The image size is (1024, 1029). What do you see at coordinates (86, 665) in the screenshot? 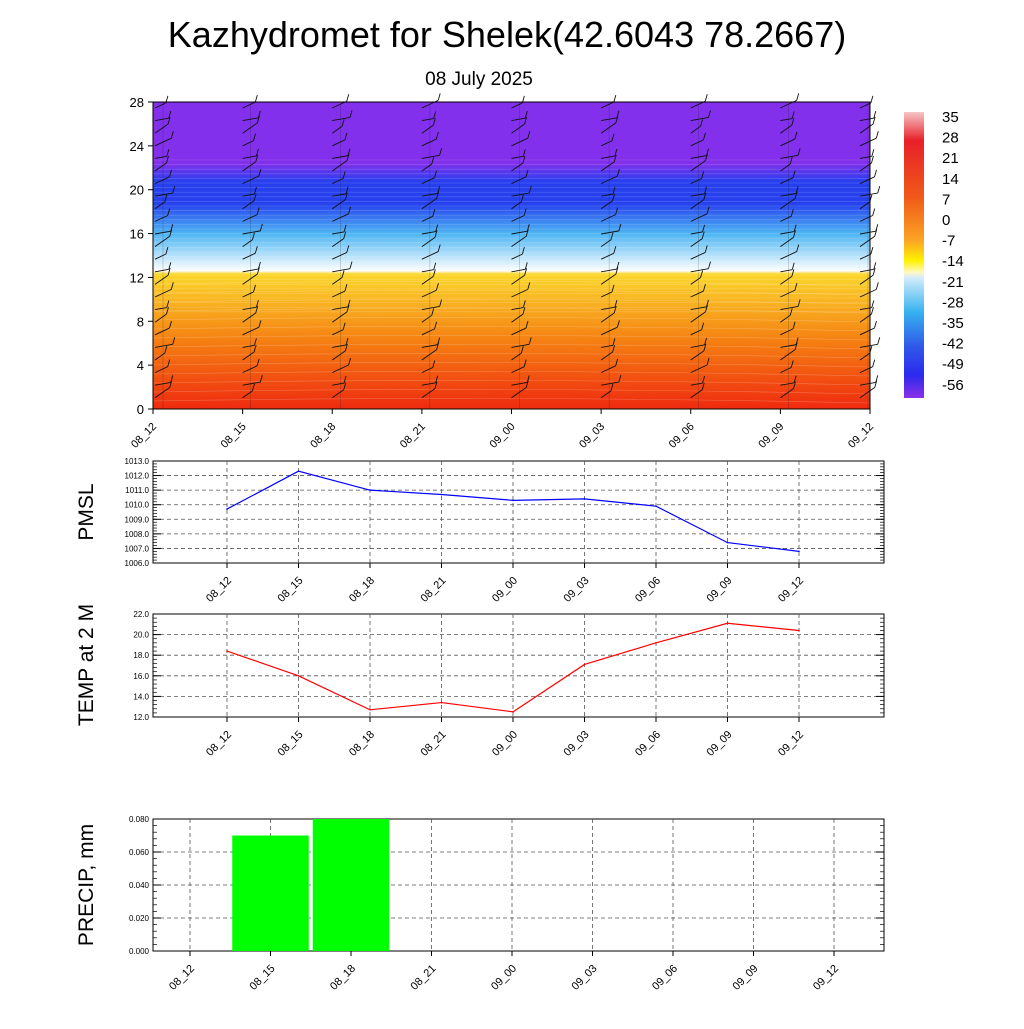
I see `y-axis-label: TEMP at 2 M` at bounding box center [86, 665].